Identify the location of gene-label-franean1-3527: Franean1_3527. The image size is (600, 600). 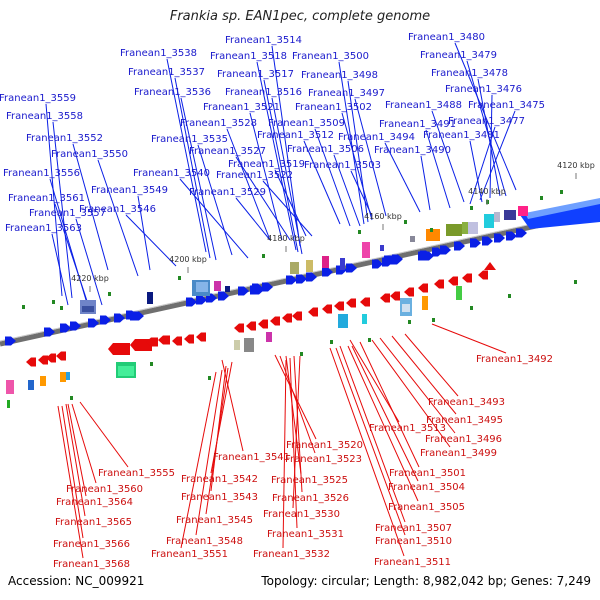
(227, 151).